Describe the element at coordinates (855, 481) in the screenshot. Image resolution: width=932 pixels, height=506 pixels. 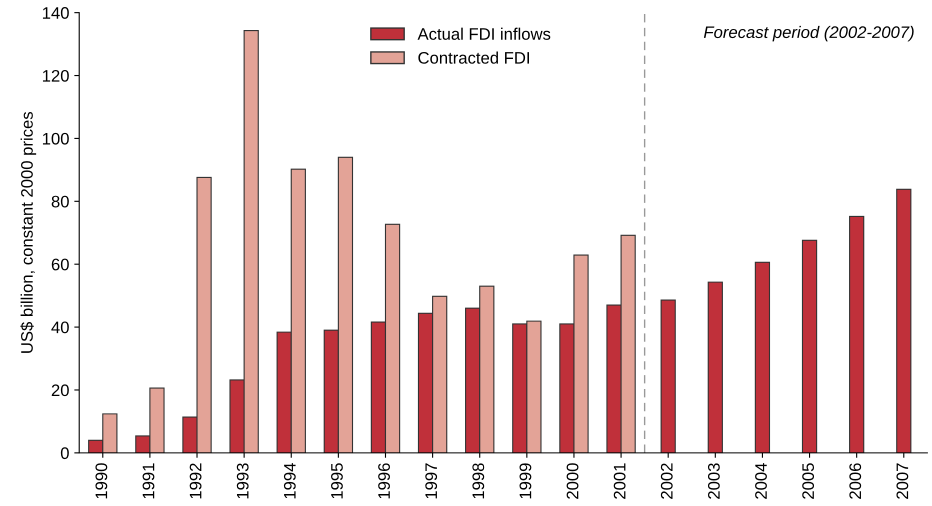
I see `x-tick-label: 2006` at that location.